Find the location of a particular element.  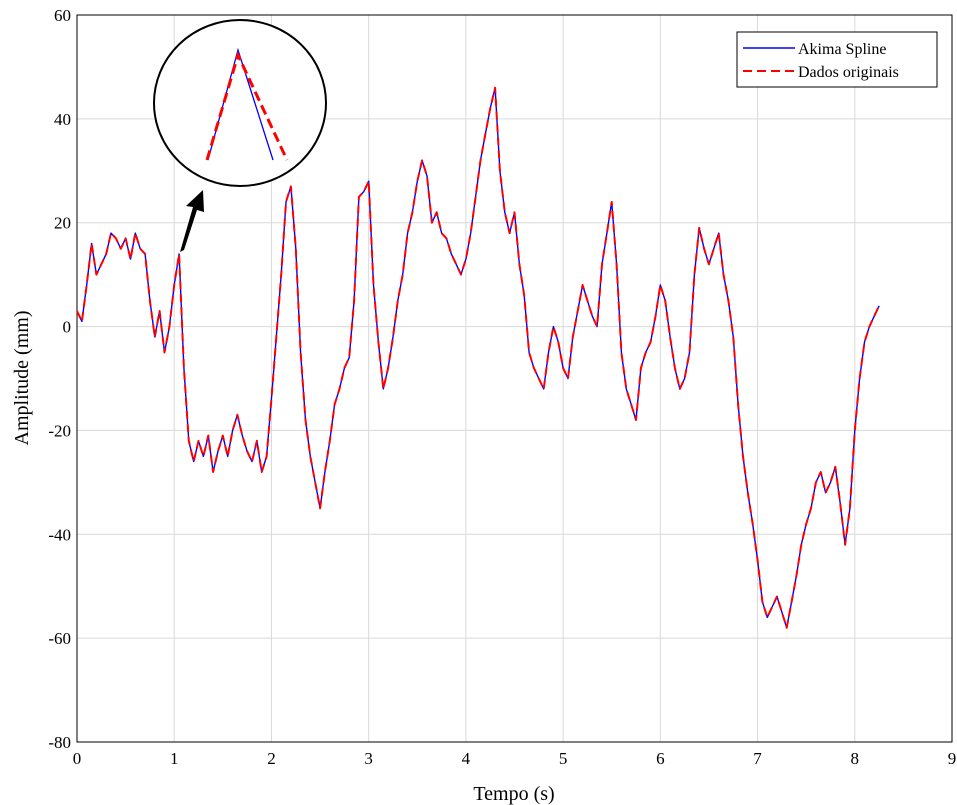

zoom-original-line is located at coordinates (247, 105).